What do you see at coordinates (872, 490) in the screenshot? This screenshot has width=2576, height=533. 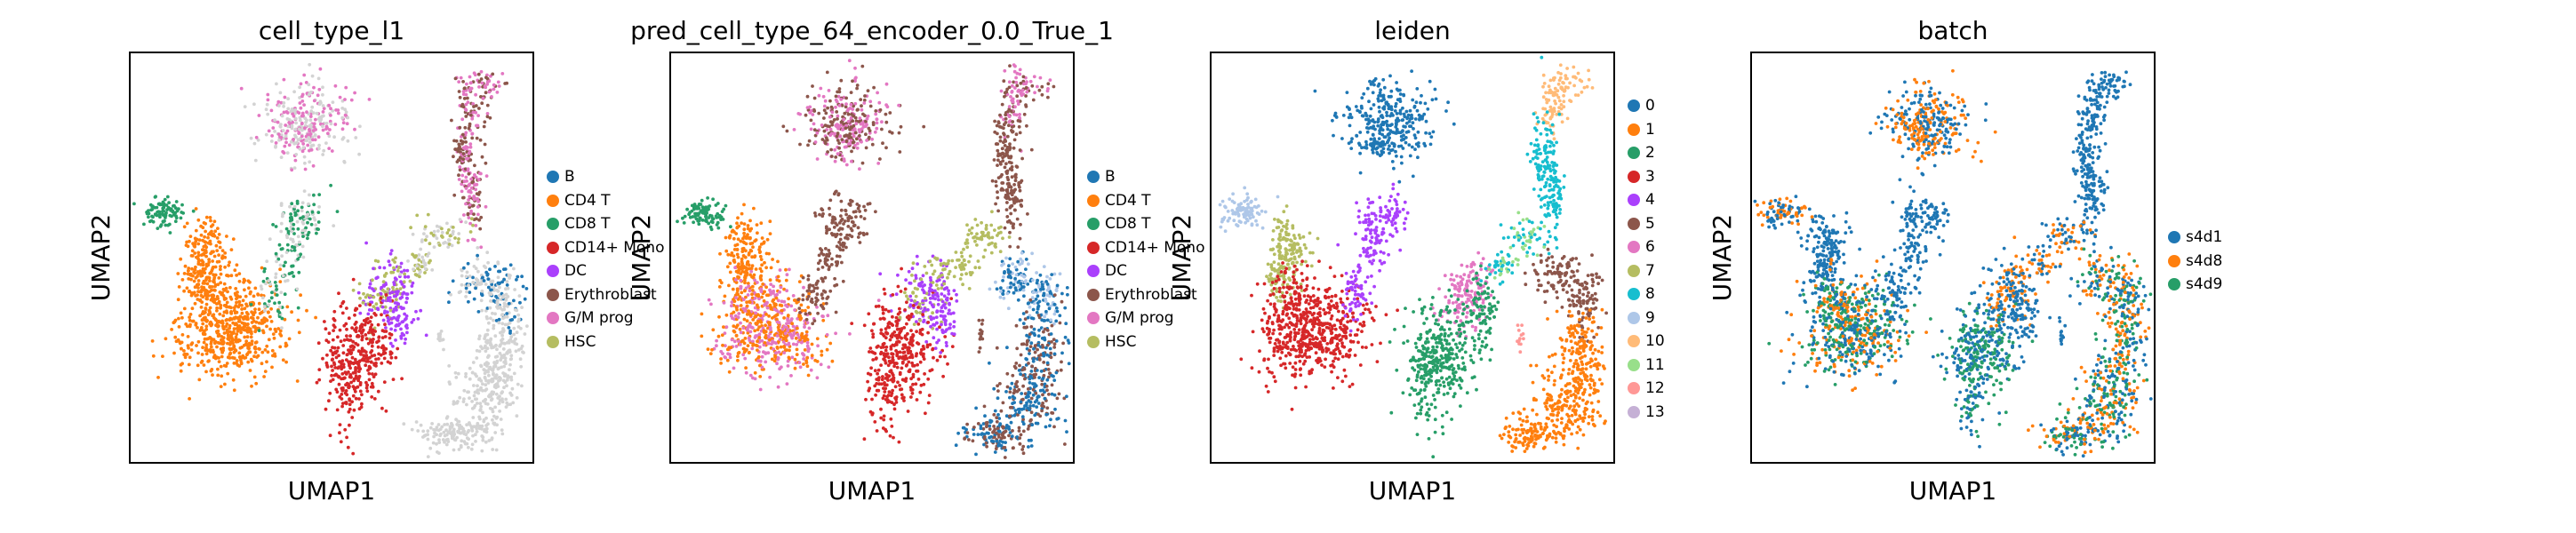 I see `x-axis-label: UMAP1` at bounding box center [872, 490].